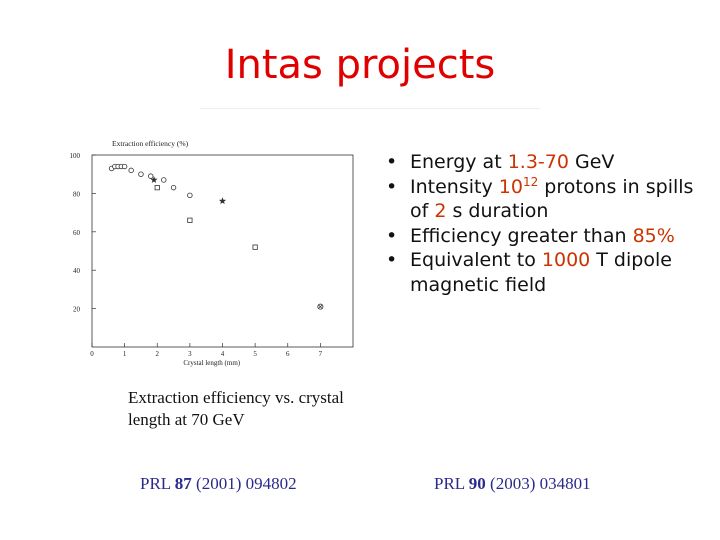  I want to click on y-tick-label: 20, so click(77, 310).